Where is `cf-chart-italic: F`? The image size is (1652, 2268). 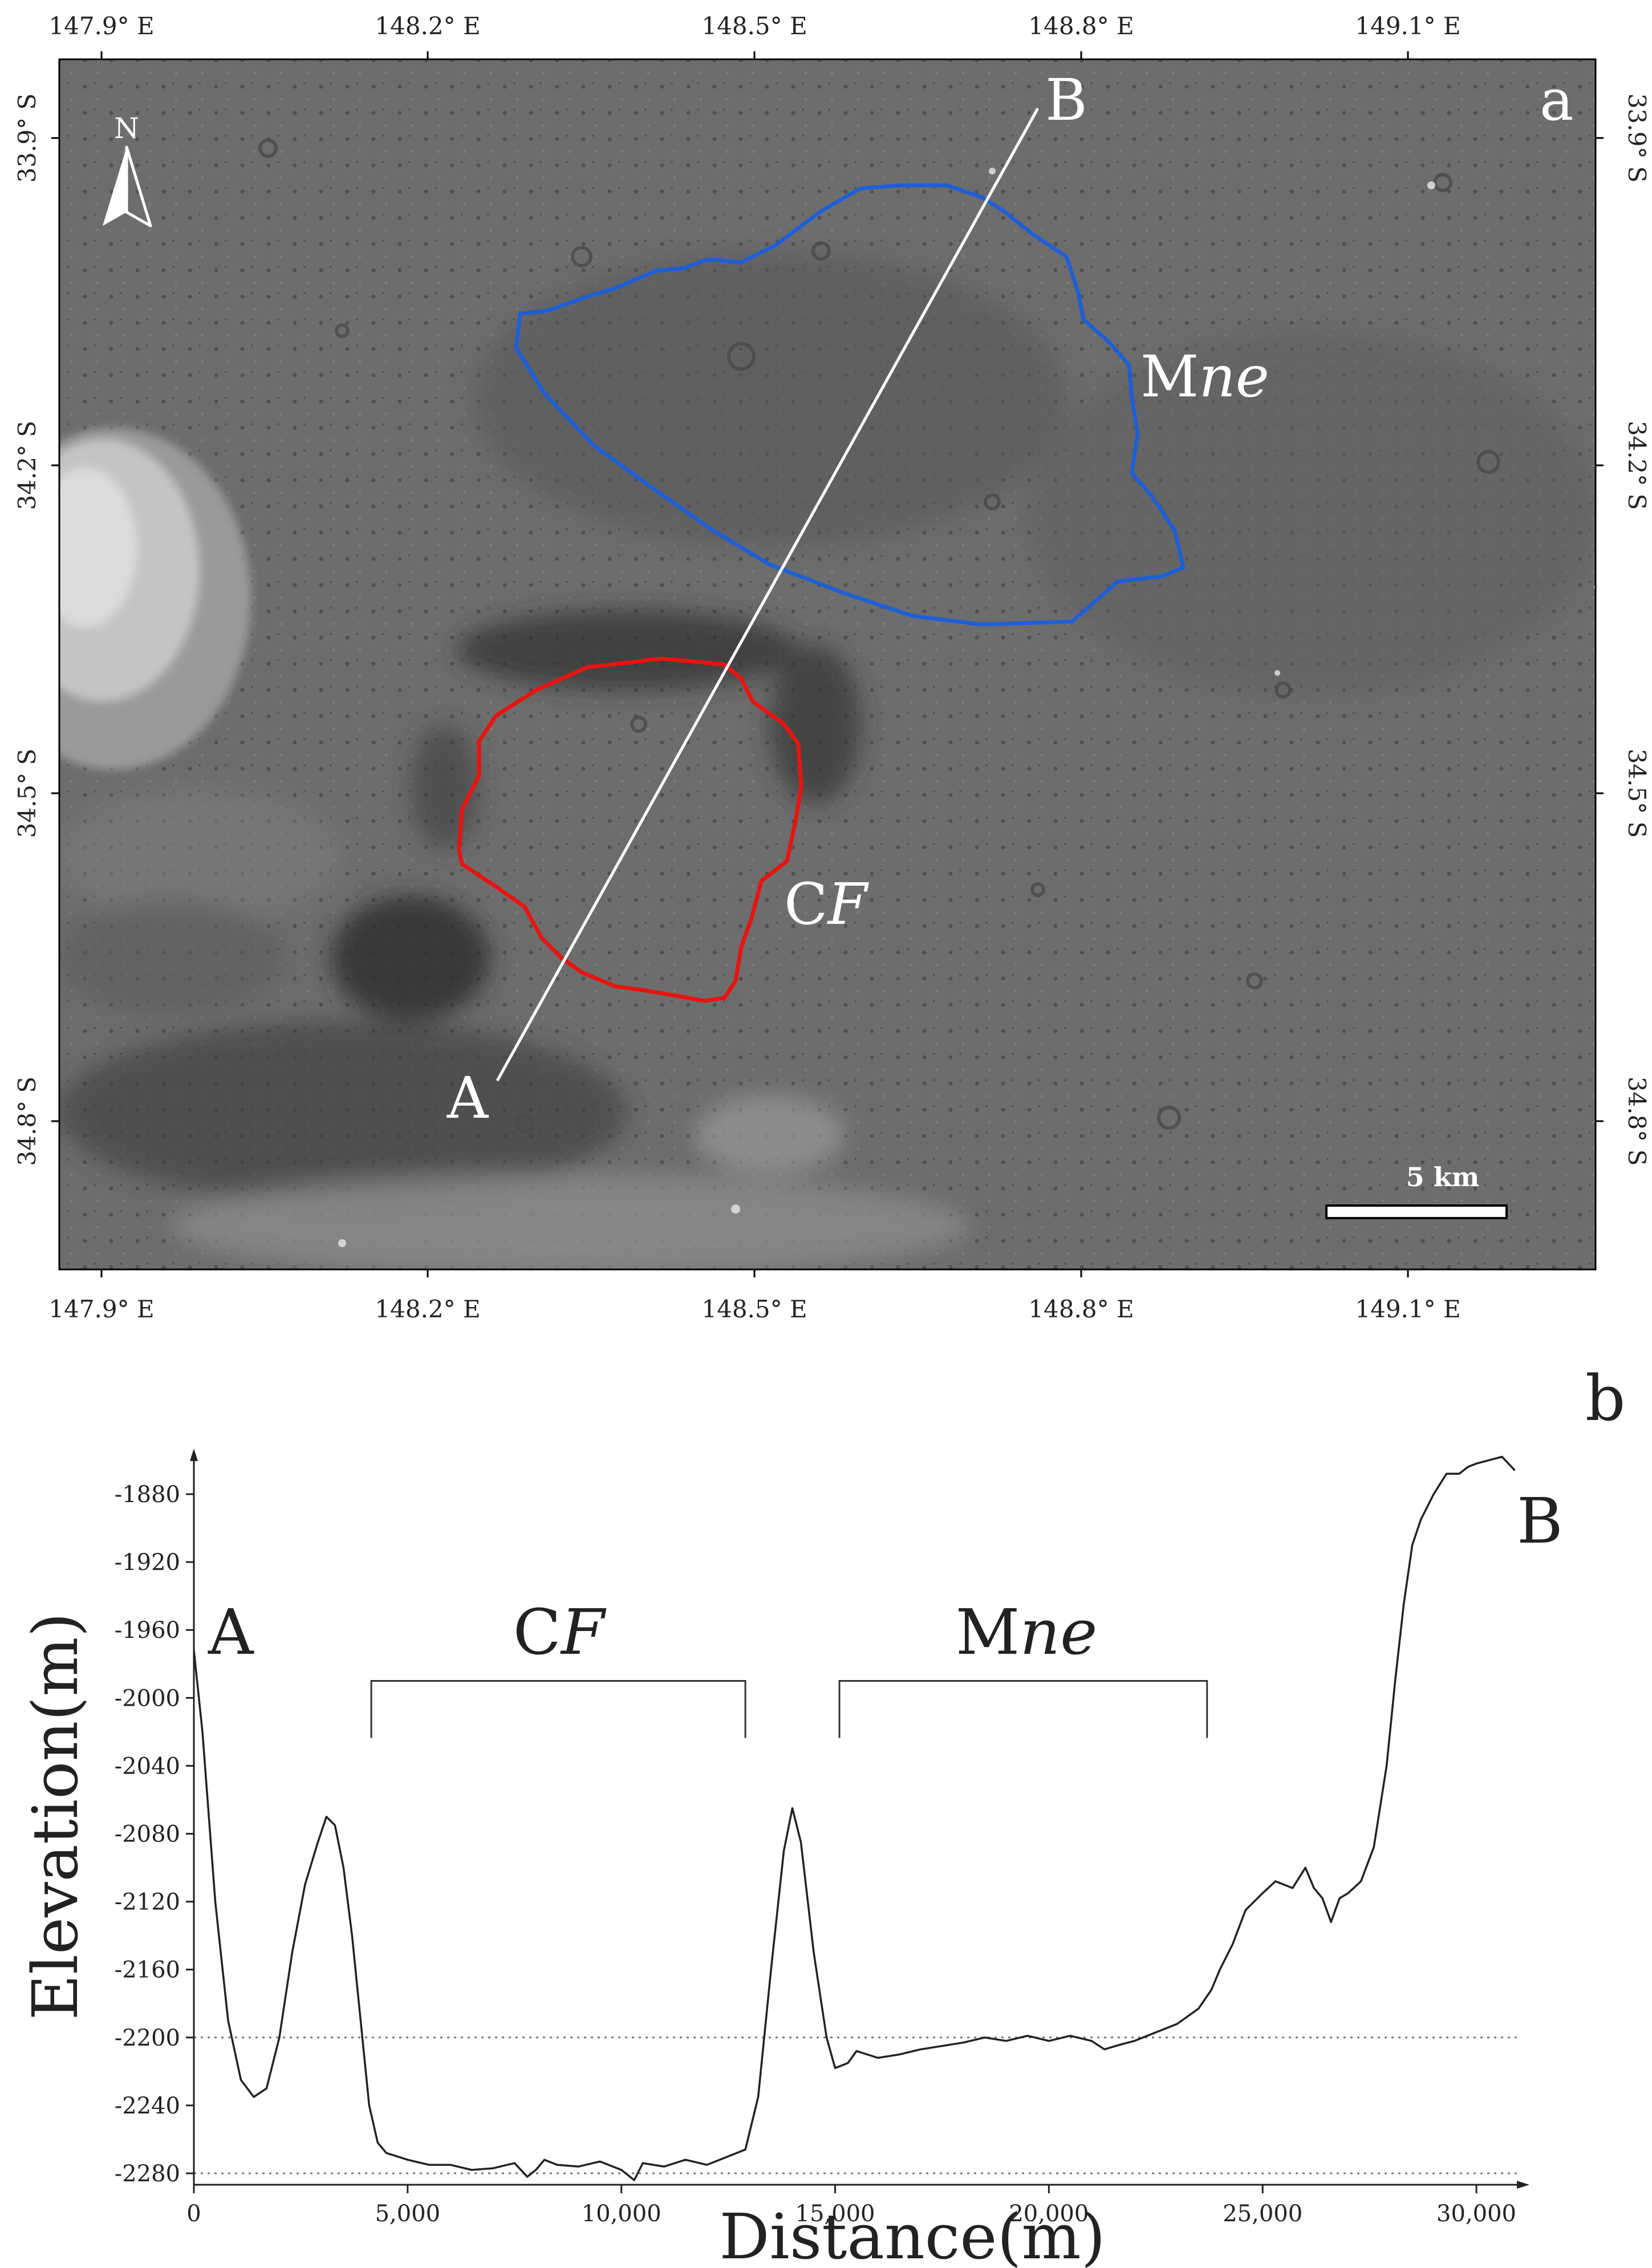 cf-chart-italic: F is located at coordinates (583, 1633).